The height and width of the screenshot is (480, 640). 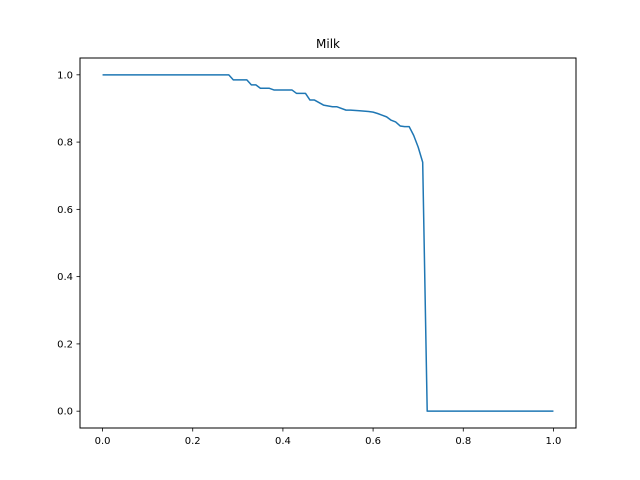 What do you see at coordinates (103, 441) in the screenshot?
I see `x-tick-label: 0.0` at bounding box center [103, 441].